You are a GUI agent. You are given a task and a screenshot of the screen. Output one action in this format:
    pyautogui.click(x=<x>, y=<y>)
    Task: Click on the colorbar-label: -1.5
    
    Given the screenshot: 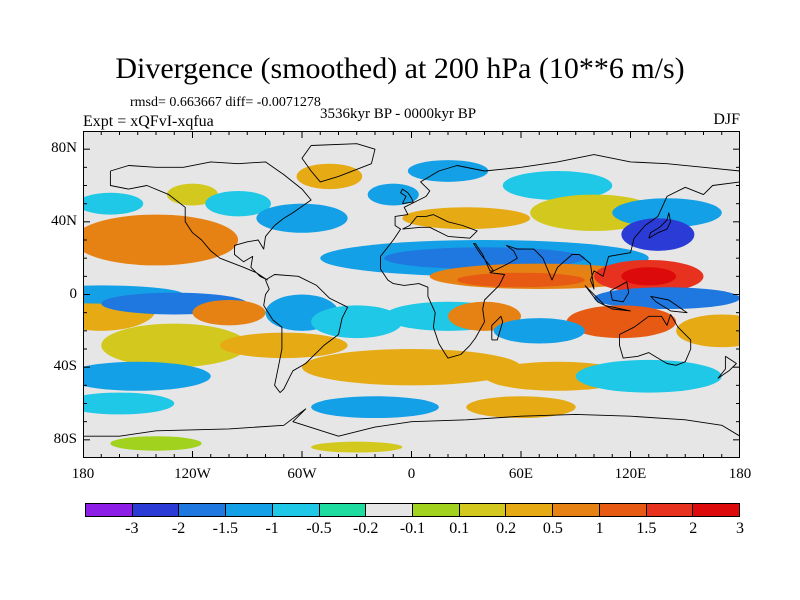 What is the action you would take?
    pyautogui.click(x=225, y=528)
    